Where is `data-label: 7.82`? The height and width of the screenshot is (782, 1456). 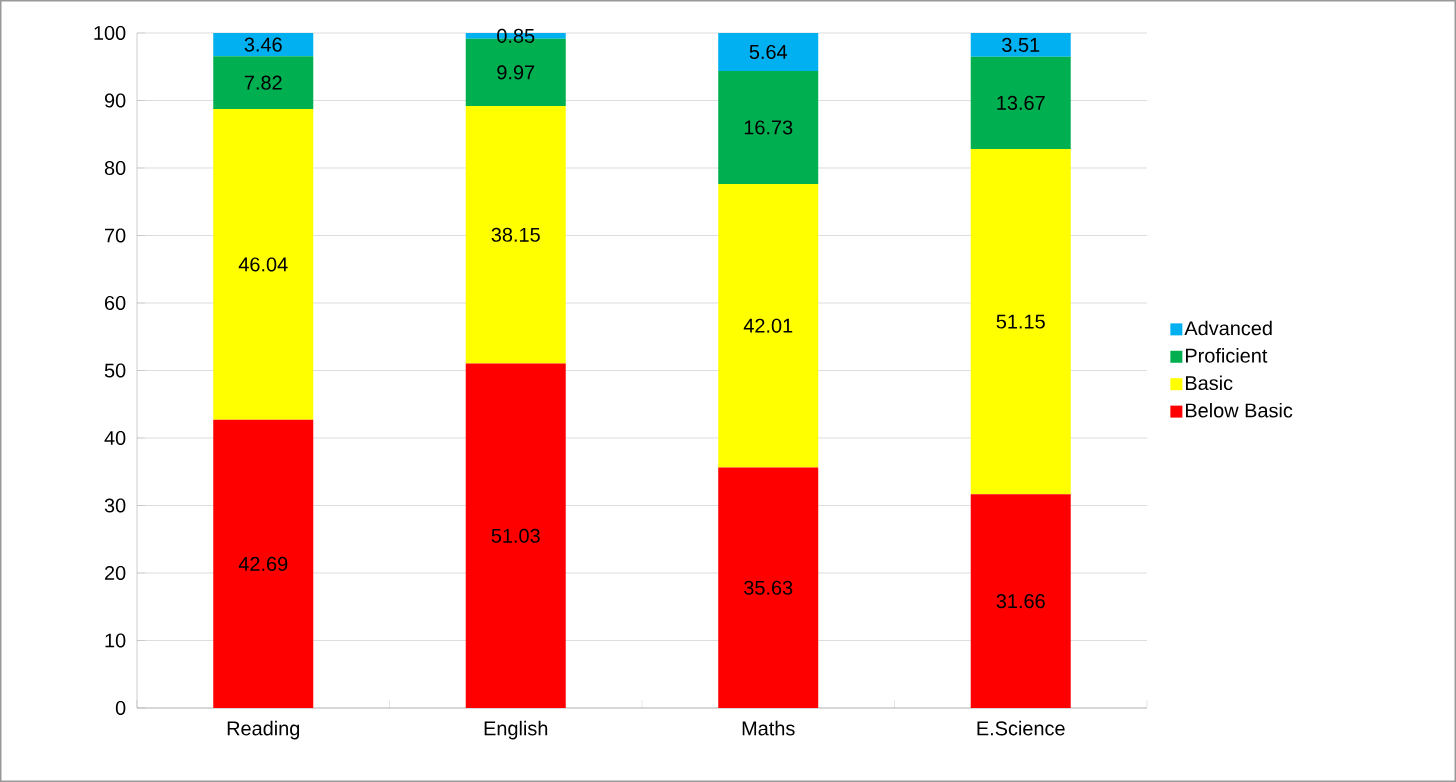 data-label: 7.82 is located at coordinates (263, 82).